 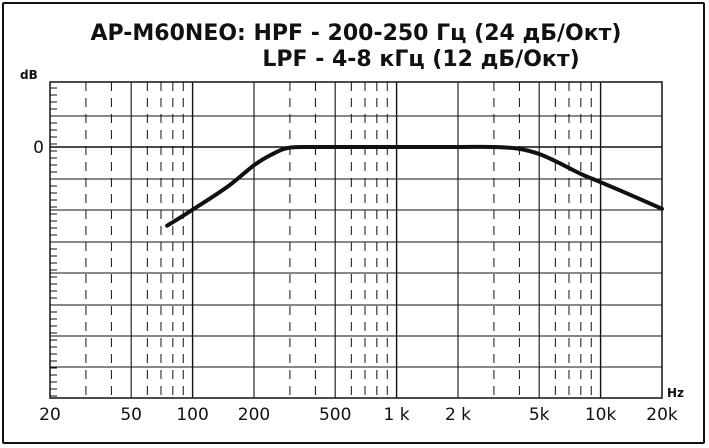 I want to click on chart-title: AP-M60NEO: HPF - 200-250 Гц (24 дБ/Окт), so click(x=356, y=33).